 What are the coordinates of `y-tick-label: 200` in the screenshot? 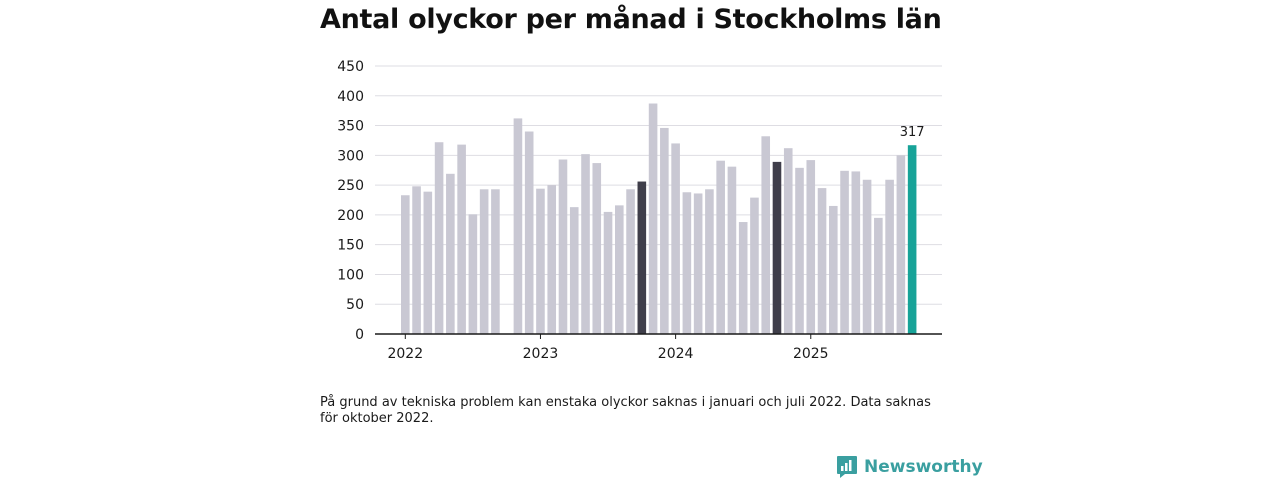 It's located at (350, 216).